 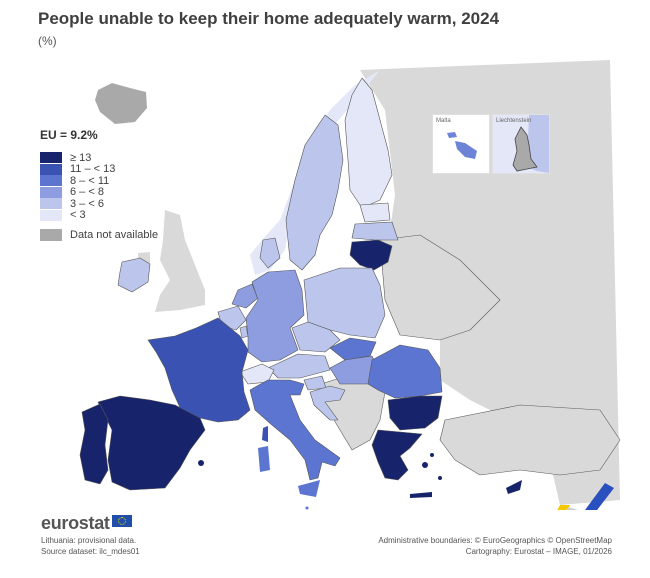 I want to click on country-france, so click(x=199, y=370).